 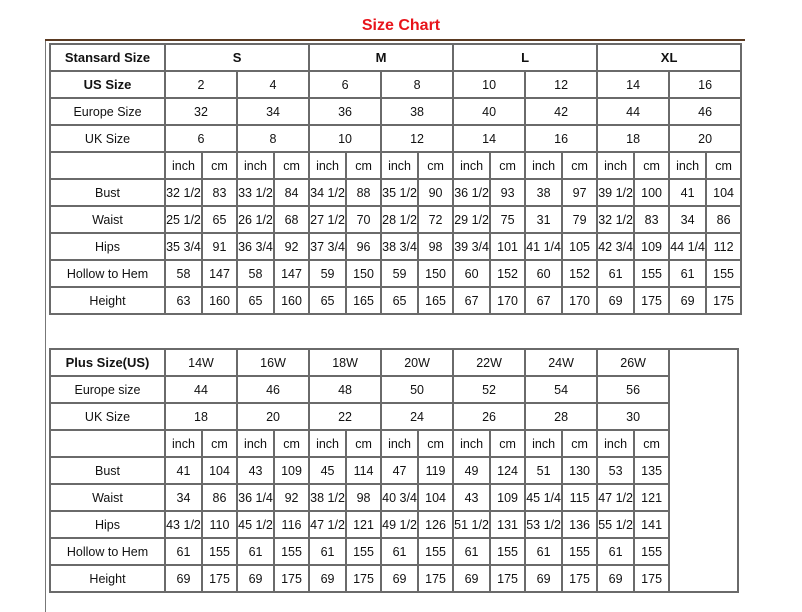 What do you see at coordinates (328, 300) in the screenshot?
I see `measurement-value: 65` at bounding box center [328, 300].